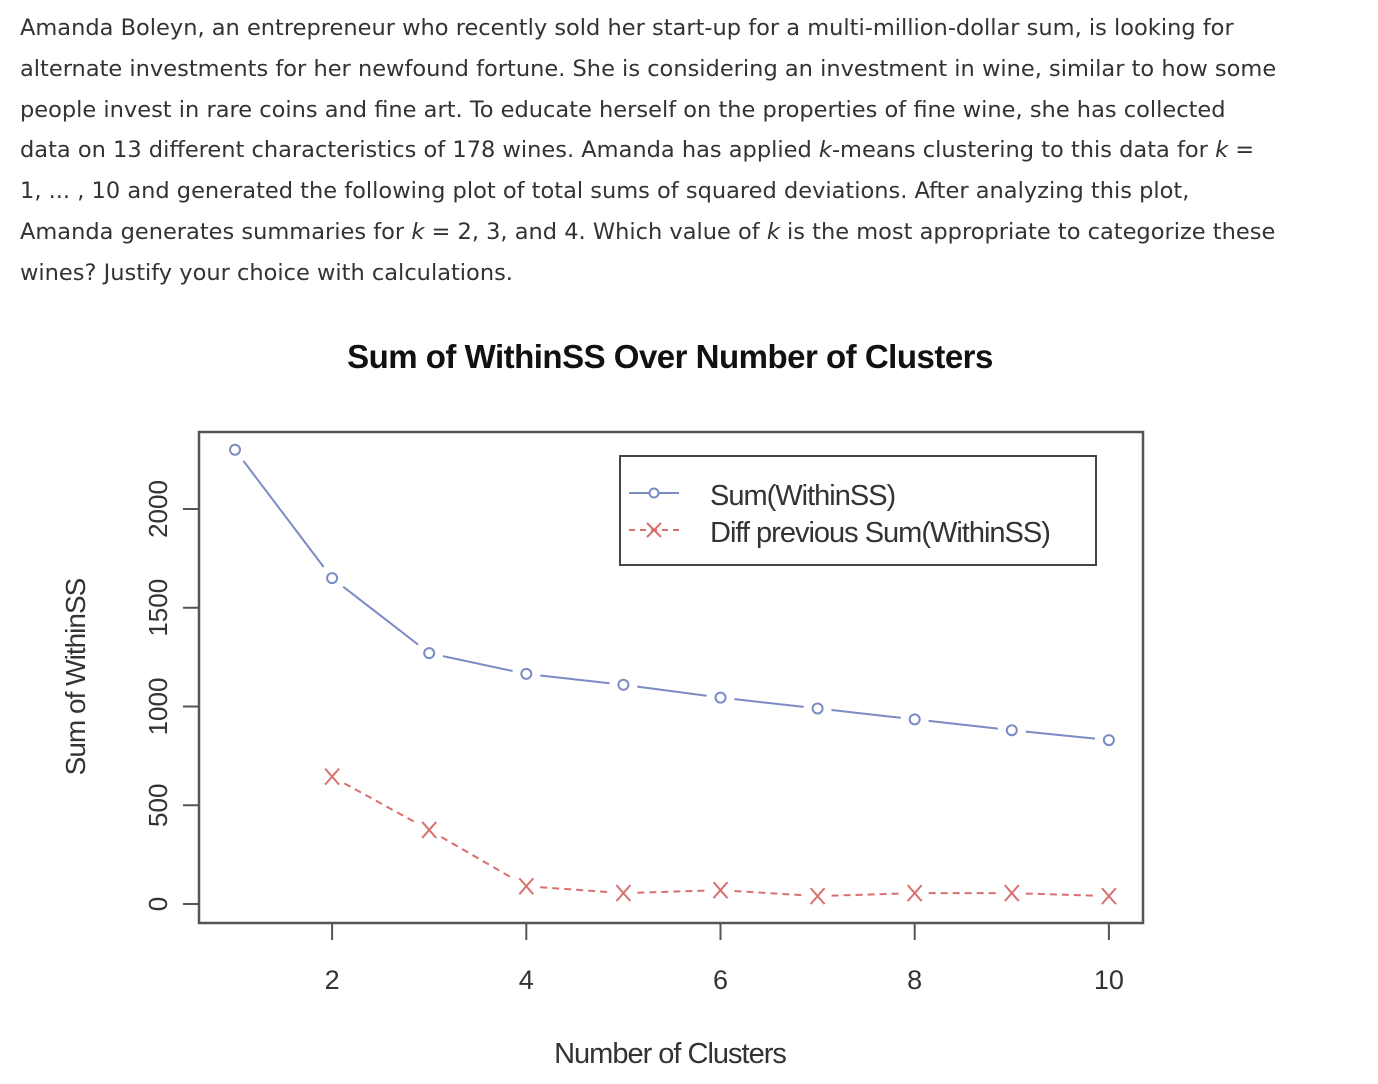  Describe the element at coordinates (720, 836) in the screenshot. I see `series-diff-previous` at that location.